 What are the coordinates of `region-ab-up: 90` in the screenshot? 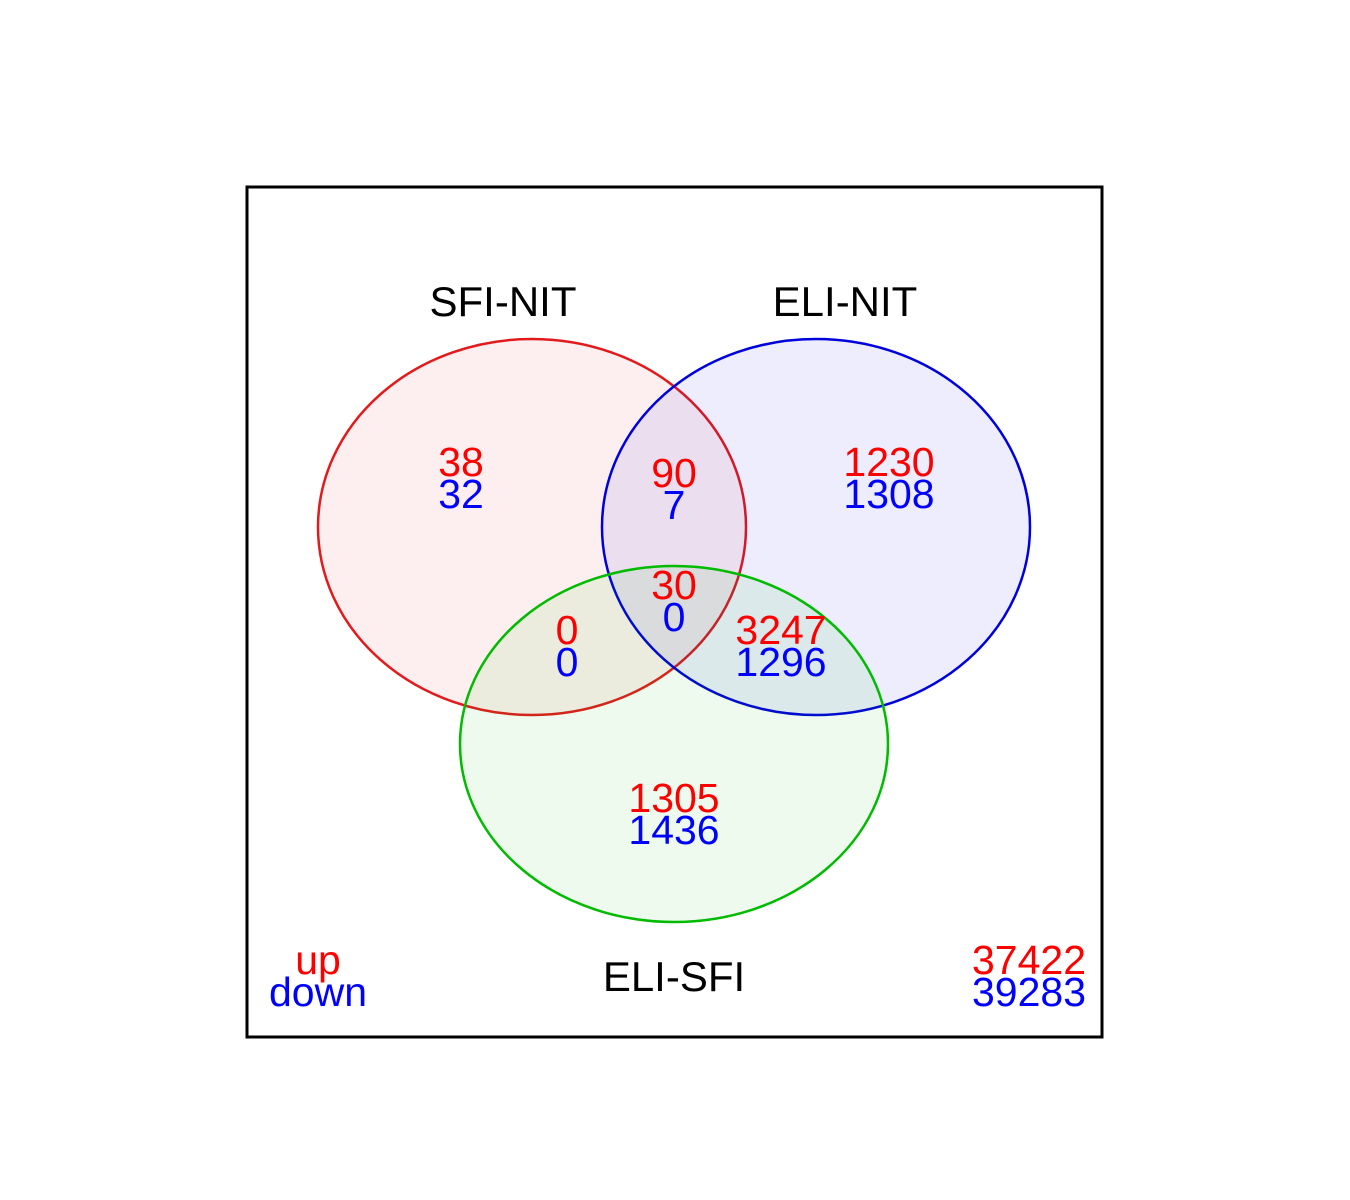 It's located at (674, 473).